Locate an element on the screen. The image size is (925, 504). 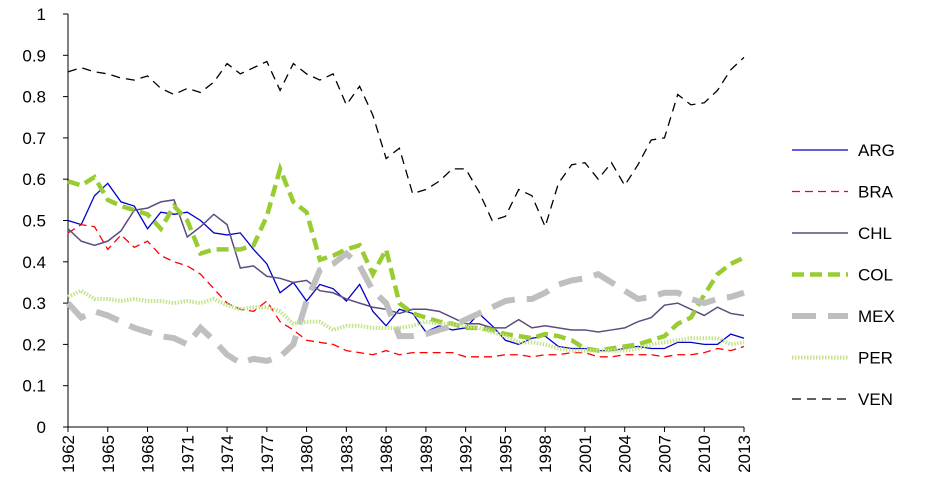
y-tick-label: 1 is located at coordinates (41, 14).